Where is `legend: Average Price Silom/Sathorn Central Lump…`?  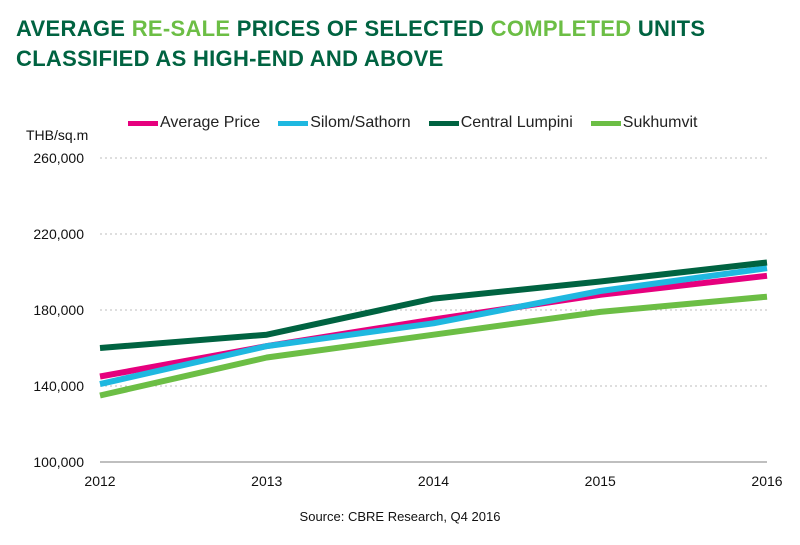
legend: Average Price Silom/Sathorn Central Lump… is located at coordinates (421, 123).